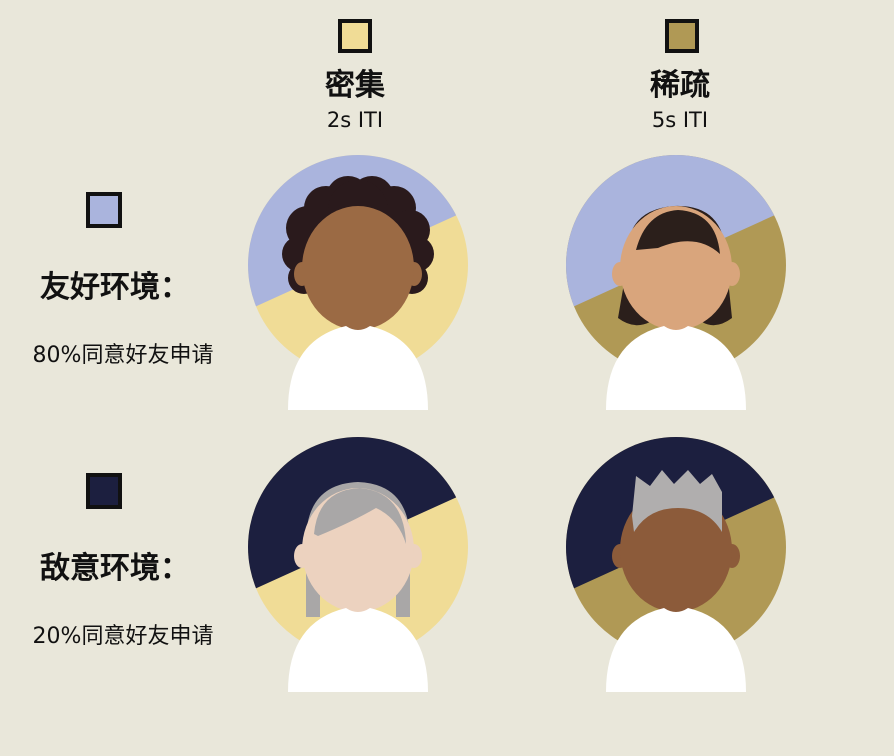  What do you see at coordinates (682, 36) in the screenshot?
I see `sparse-color-swatch` at bounding box center [682, 36].